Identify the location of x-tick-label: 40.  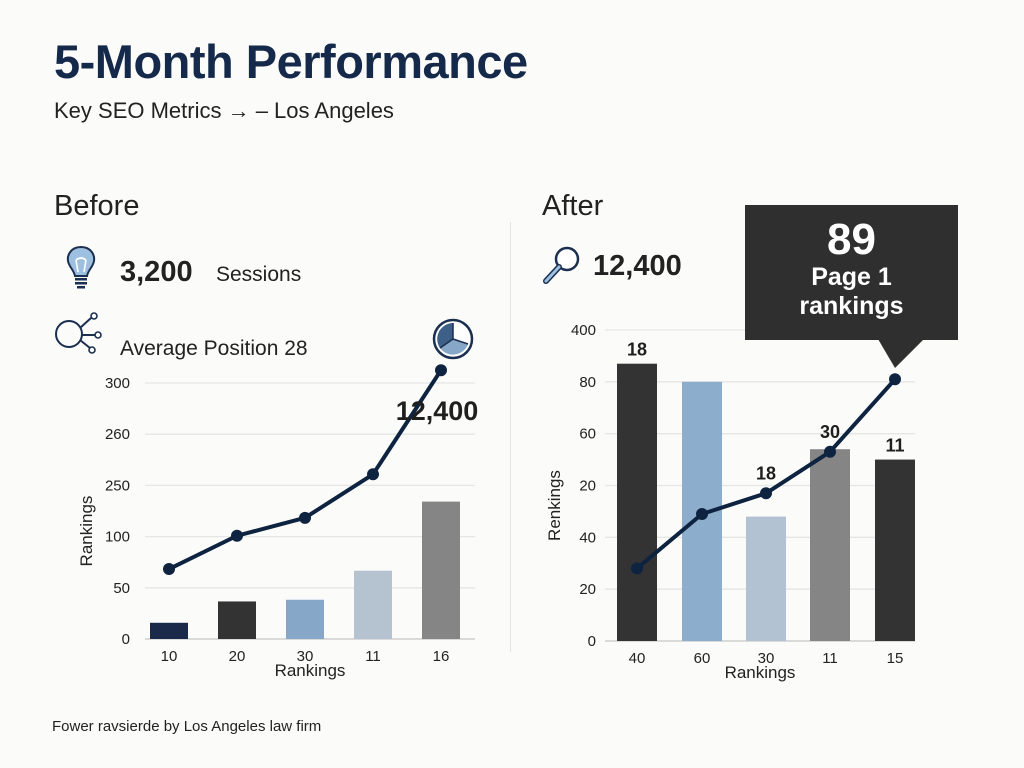
(637, 658).